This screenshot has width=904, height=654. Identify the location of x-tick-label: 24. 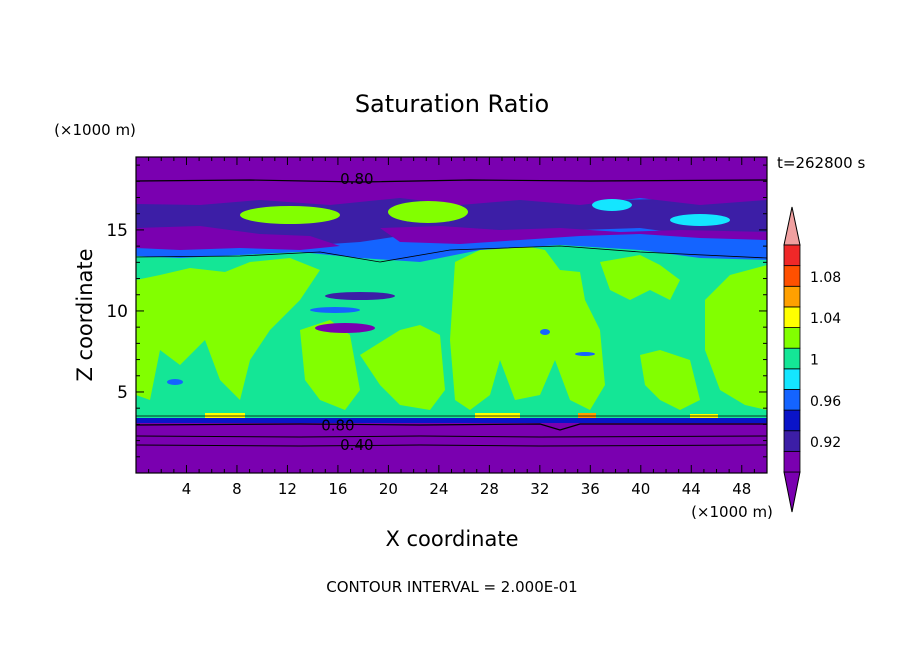
(438, 489).